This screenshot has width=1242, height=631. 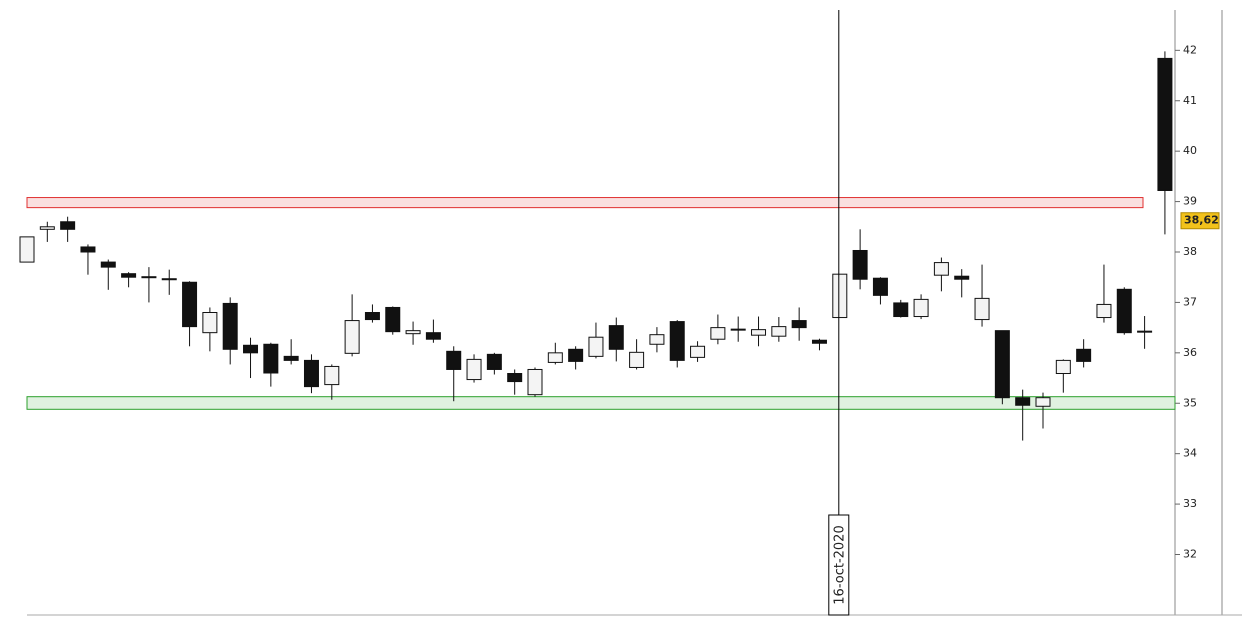 I want to click on y-tick-label: 38, so click(x=1190, y=251).